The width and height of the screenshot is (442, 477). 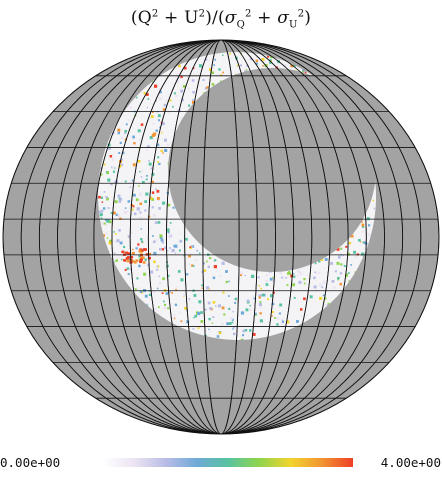 I want to click on red-hotspots, so click(x=230, y=246).